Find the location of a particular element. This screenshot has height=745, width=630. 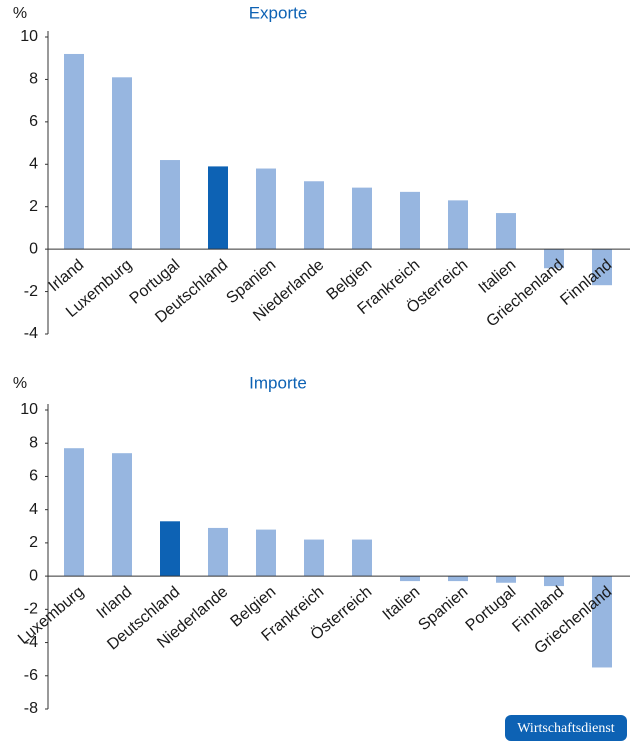

source-badge is located at coordinates (566, 728).